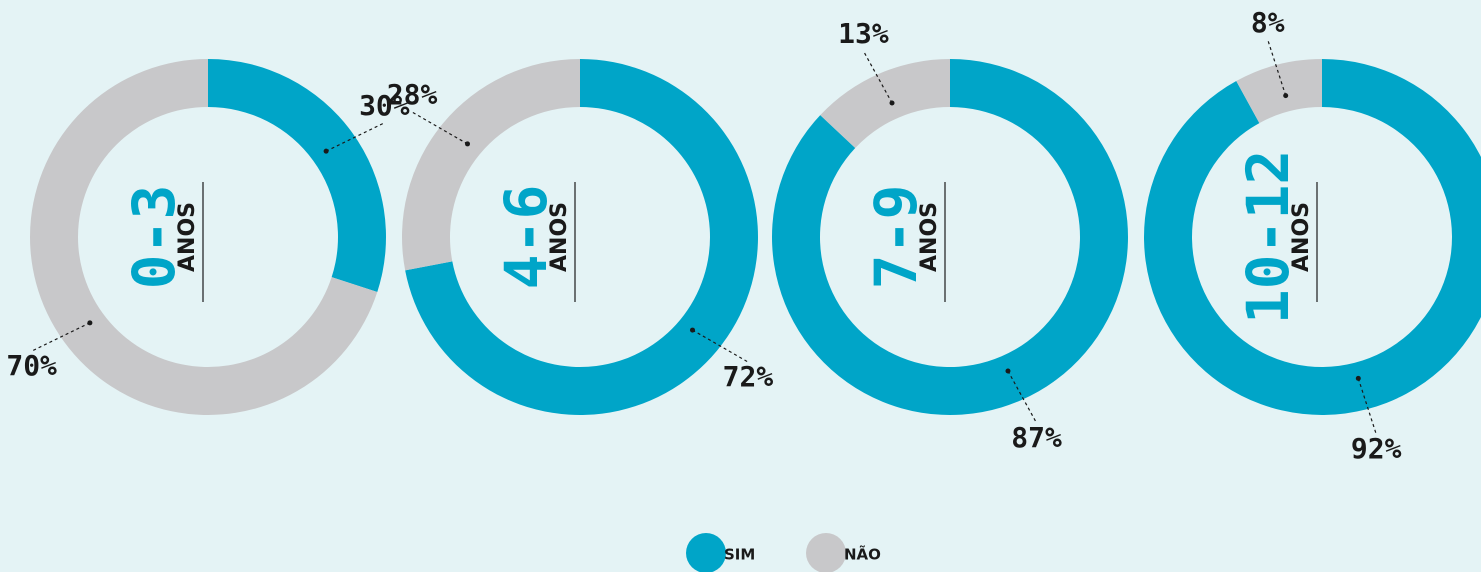 The height and width of the screenshot is (572, 1481). Describe the element at coordinates (384, 105) in the screenshot. I see `value-label: 30%` at that location.